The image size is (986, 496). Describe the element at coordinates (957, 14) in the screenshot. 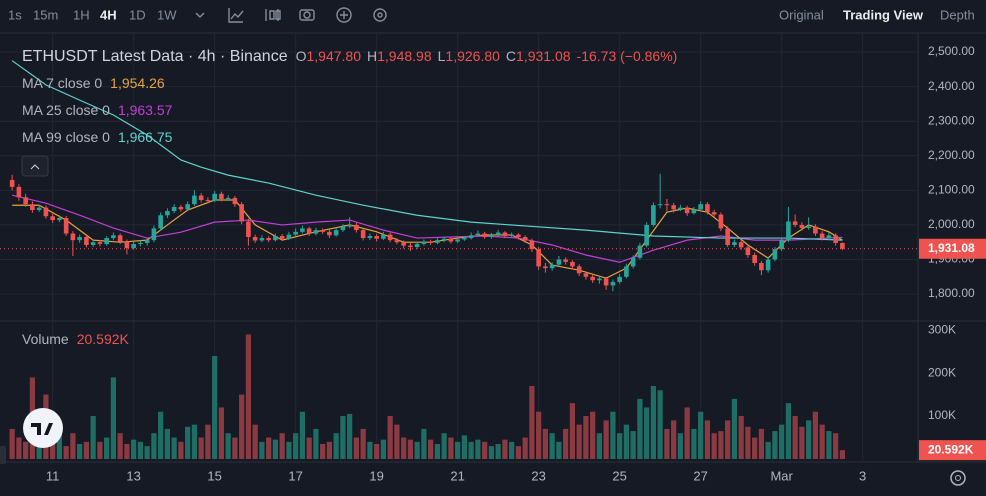

I see `view-tab: Depth` at that location.